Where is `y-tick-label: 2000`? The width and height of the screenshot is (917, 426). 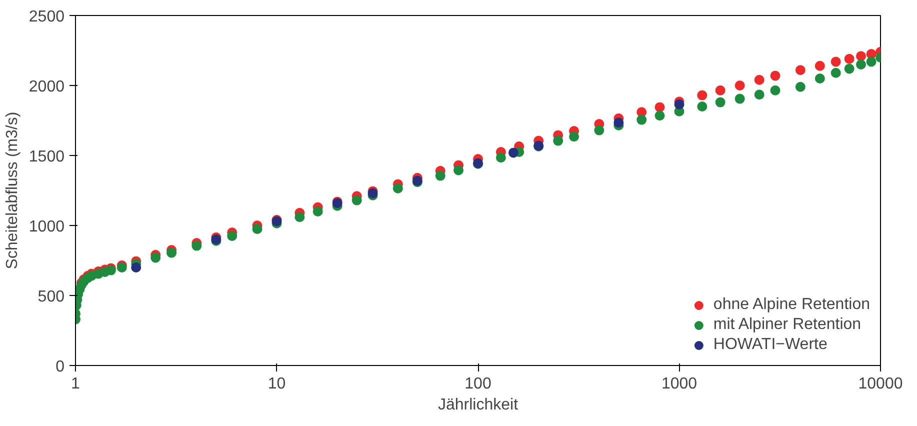
y-tick-label: 2000 is located at coordinates (46, 87).